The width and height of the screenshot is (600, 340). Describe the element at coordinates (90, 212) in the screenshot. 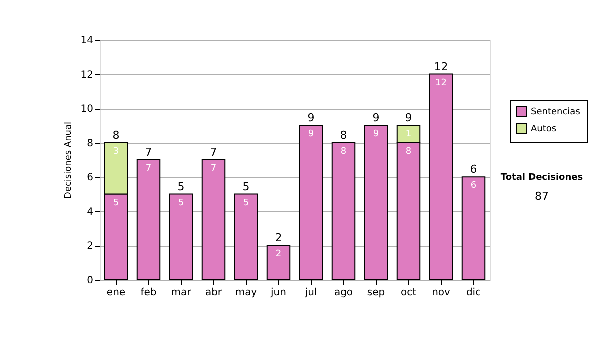

I see `y-tick-label: 4` at that location.